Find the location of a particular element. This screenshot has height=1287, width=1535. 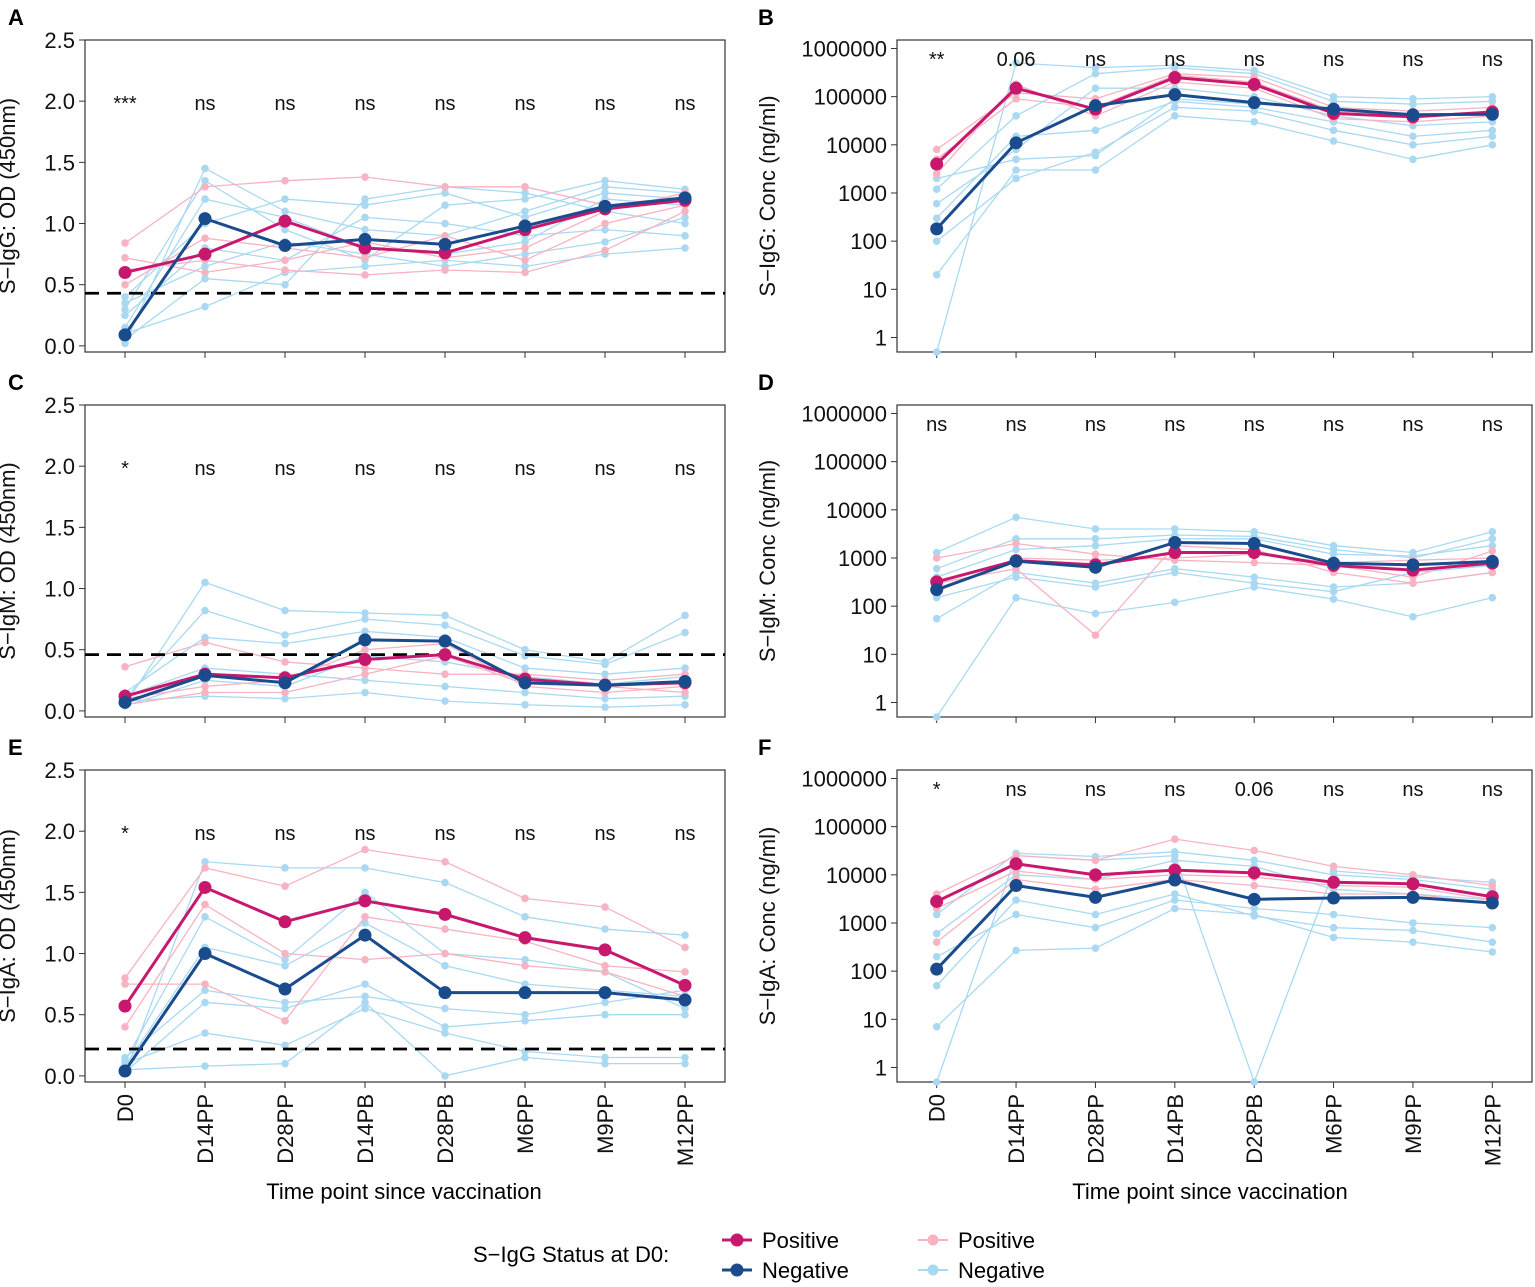

x-tick-label: M6PP is located at coordinates (1334, 1124).